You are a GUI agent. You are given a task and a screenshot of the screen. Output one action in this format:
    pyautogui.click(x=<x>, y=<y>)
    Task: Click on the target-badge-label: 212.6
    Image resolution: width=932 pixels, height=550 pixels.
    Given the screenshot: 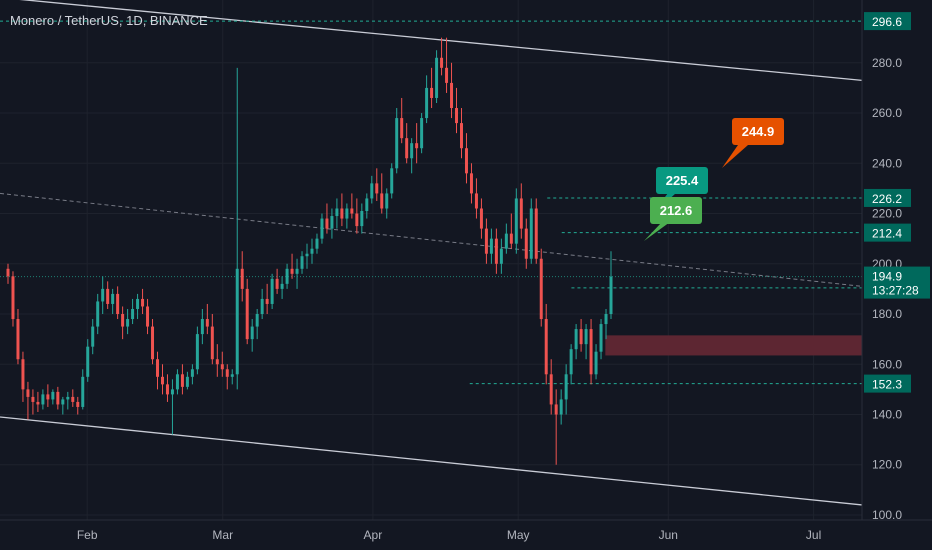 What is the action you would take?
    pyautogui.click(x=676, y=210)
    